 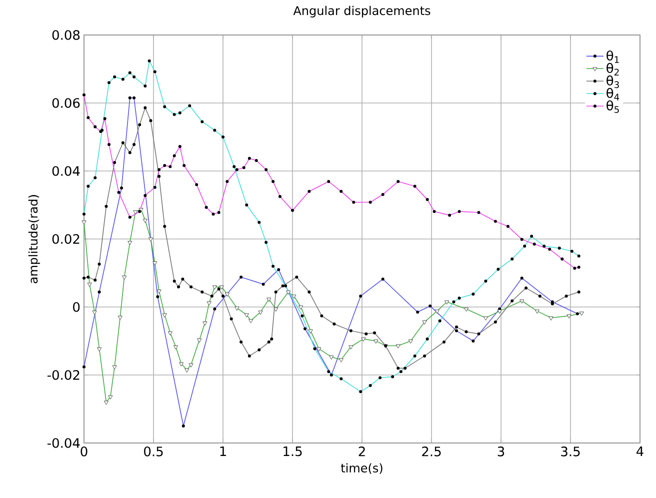 What do you see at coordinates (66, 239) in the screenshot?
I see `y-tick-label: 0.02` at bounding box center [66, 239].